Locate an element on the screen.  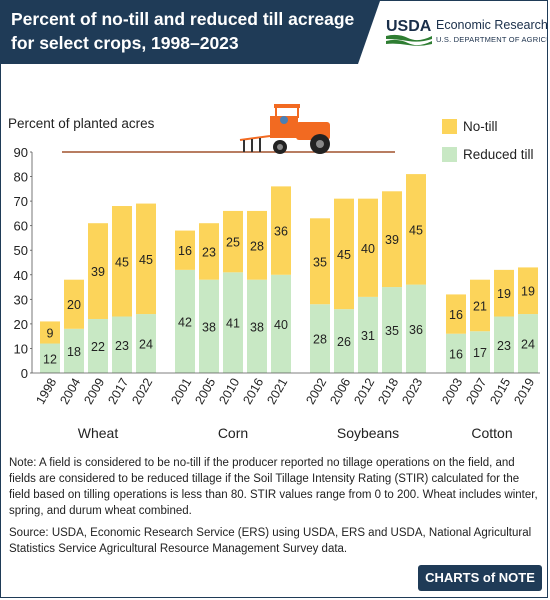
data-label-reduced-till: 31 is located at coordinates (368, 336).